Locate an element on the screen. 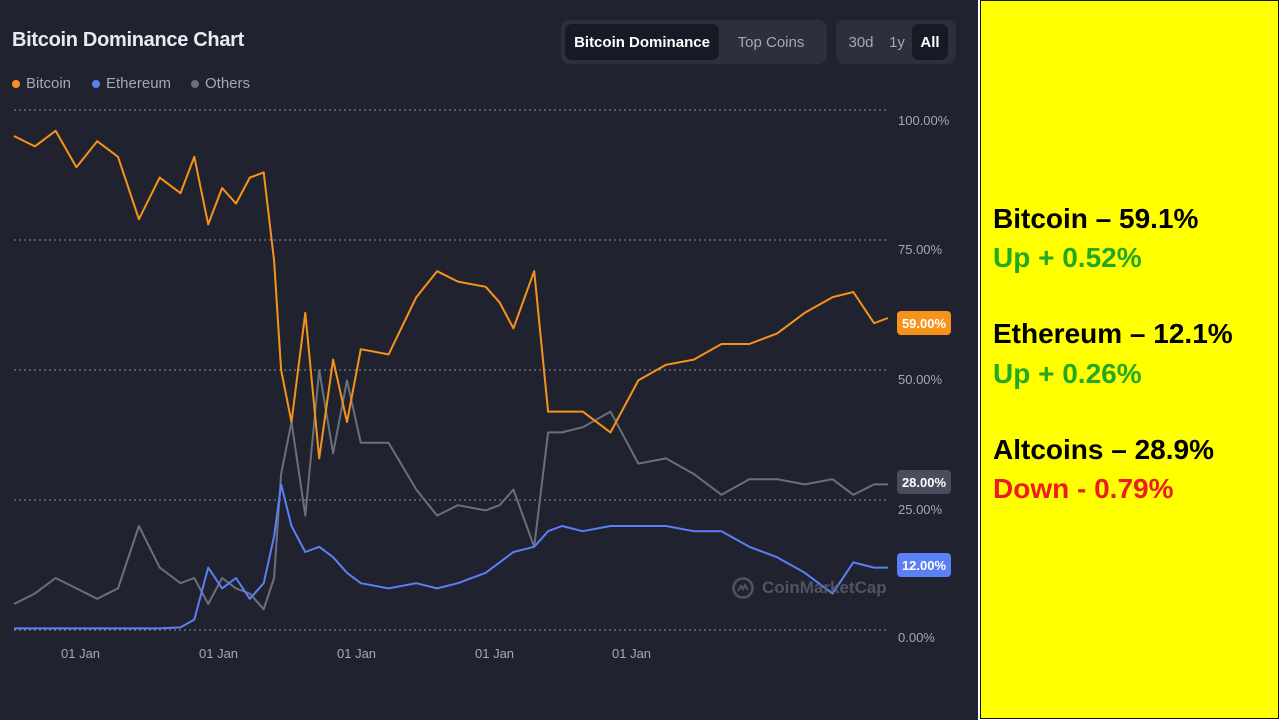 This screenshot has height=720, width=1280. legend-dot-bitcoin is located at coordinates (16, 83).